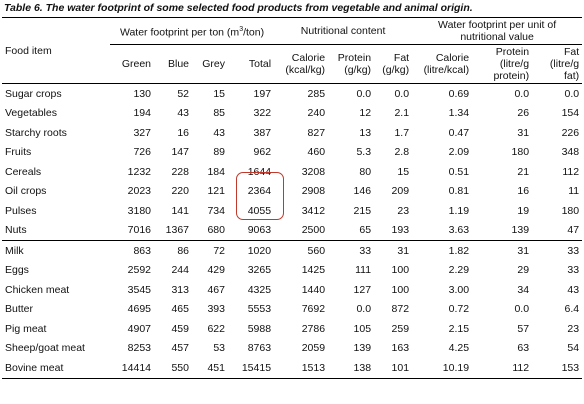 The height and width of the screenshot is (404, 584). I want to click on cell-fat-per-unit: 226, so click(570, 132).